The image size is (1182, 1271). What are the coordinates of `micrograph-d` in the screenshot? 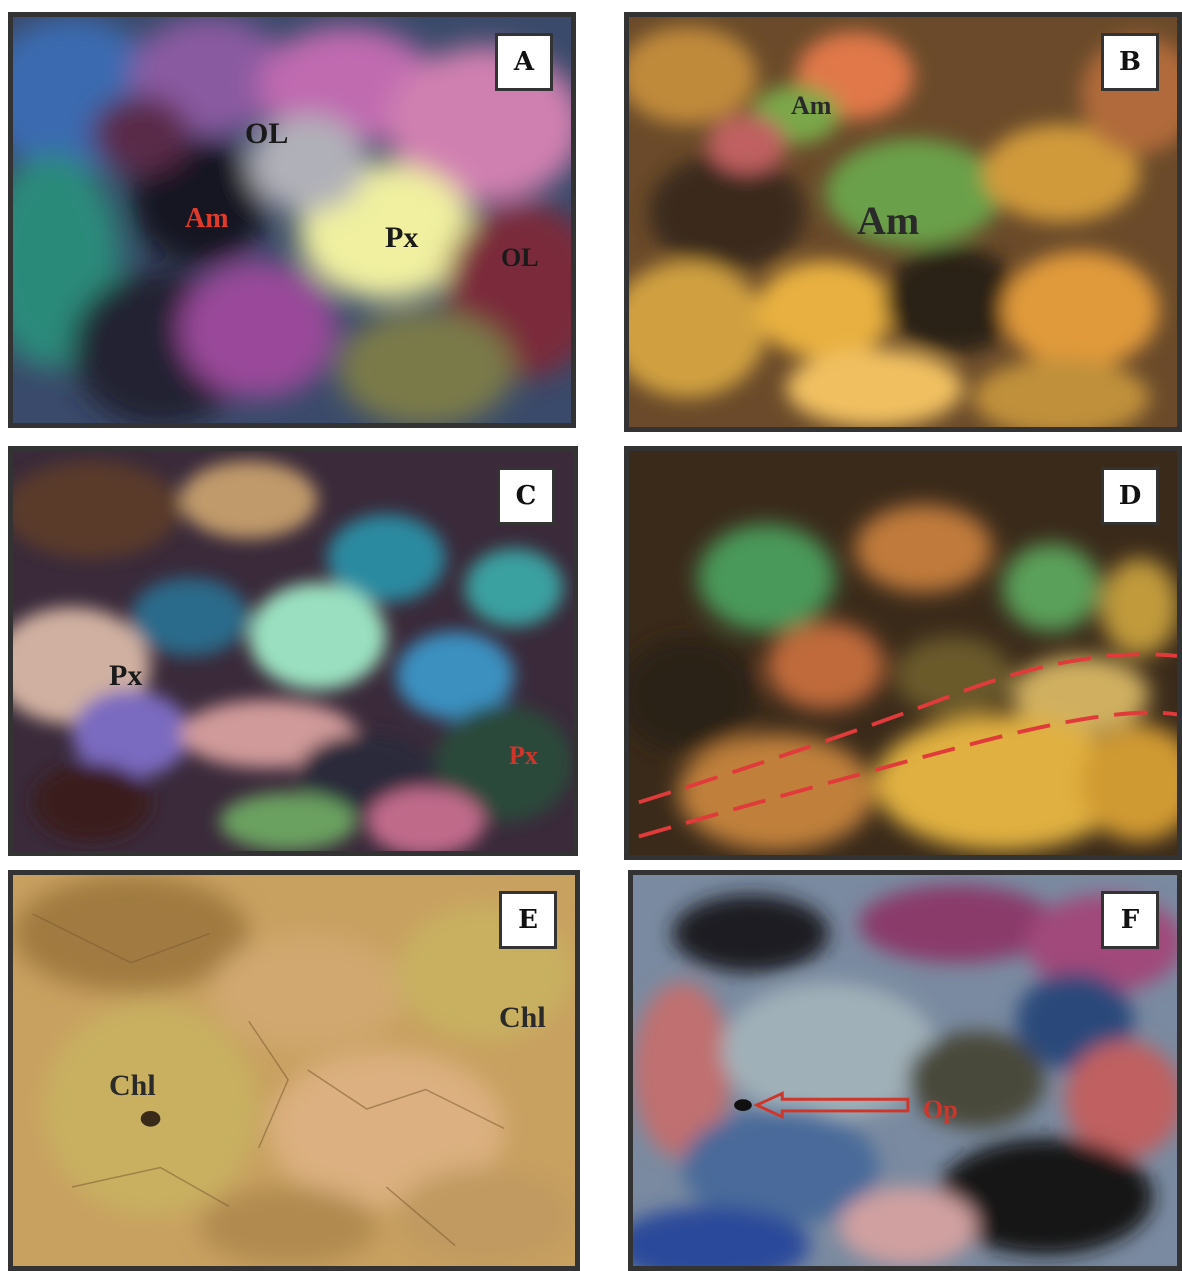 It's located at (903, 653).